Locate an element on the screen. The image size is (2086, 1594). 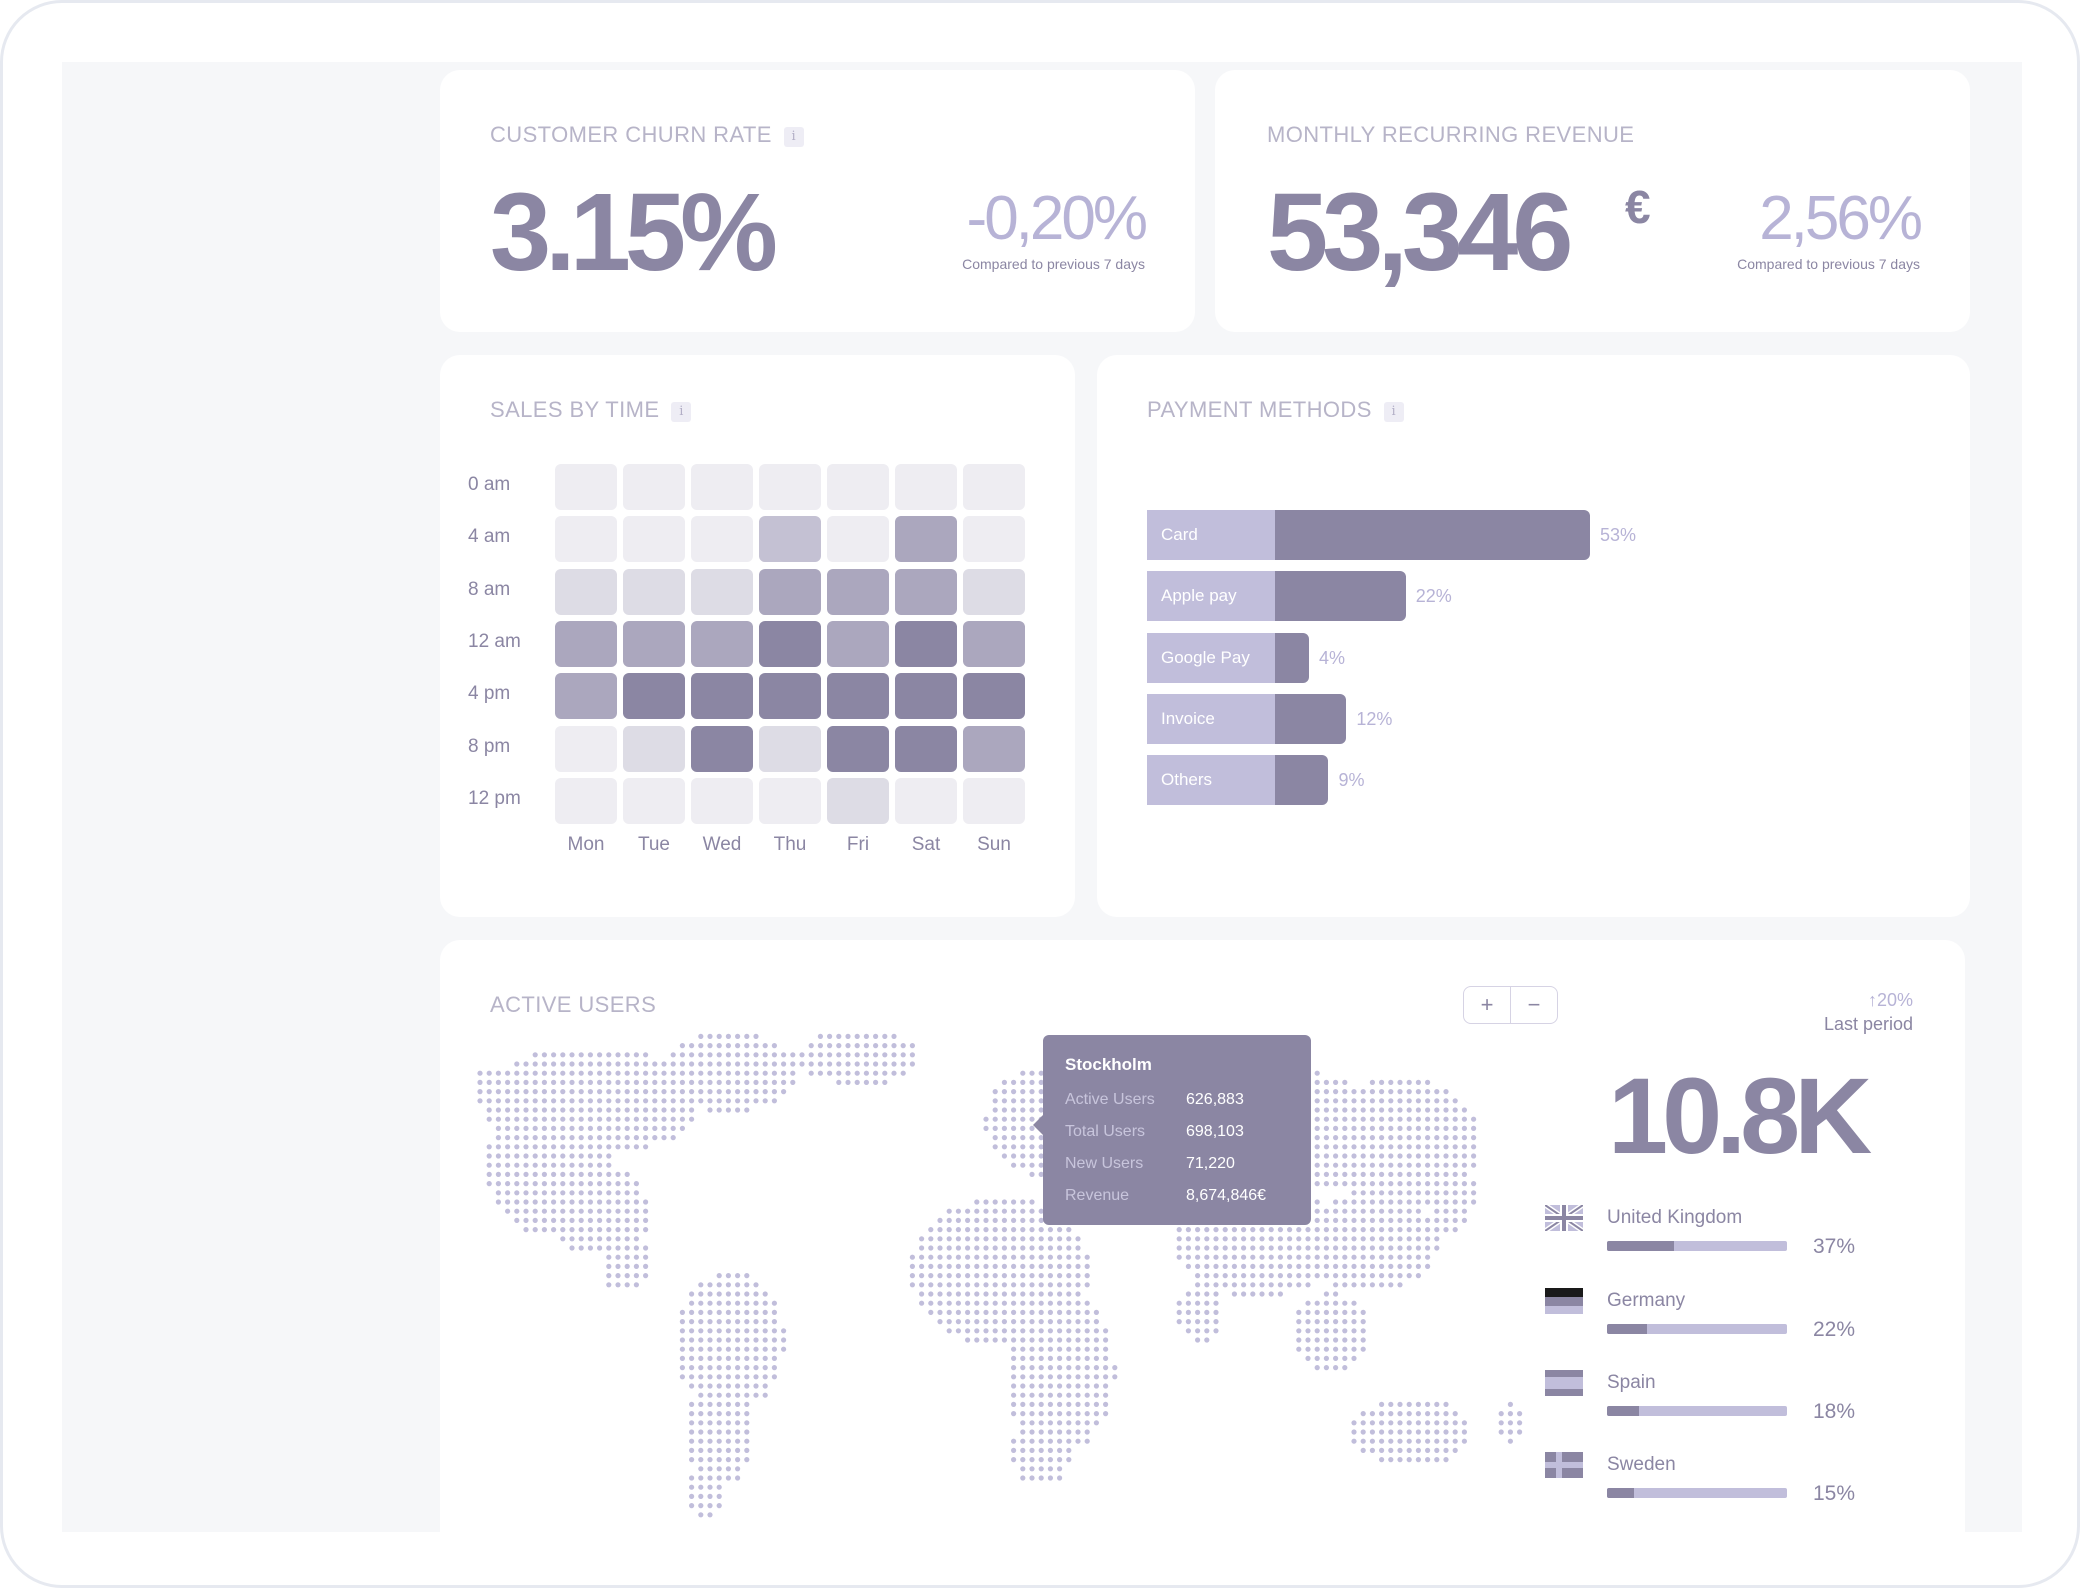
country-row-sweden: Sweden 15% is located at coordinates (1700, 1482).